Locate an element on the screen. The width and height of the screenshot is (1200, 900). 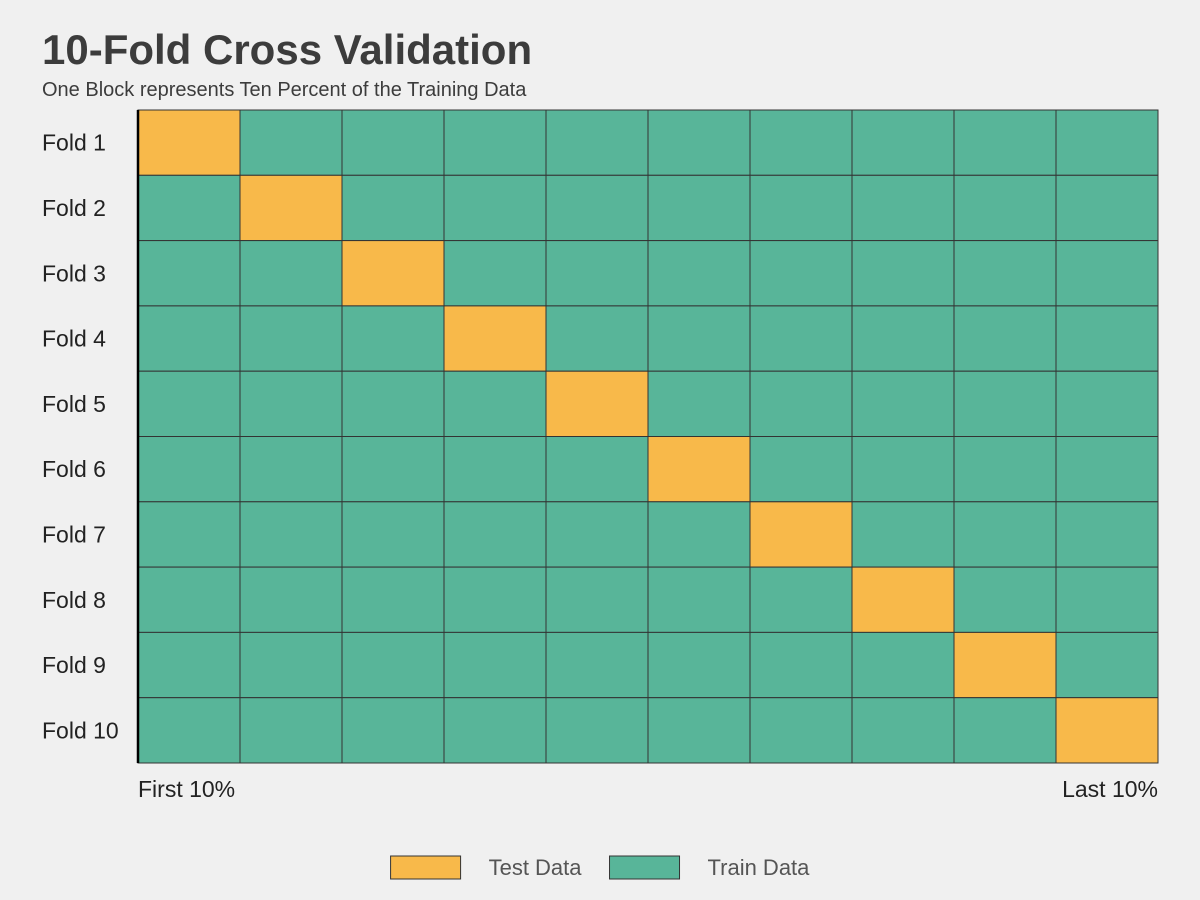
row-label: Fold 8 is located at coordinates (74, 600).